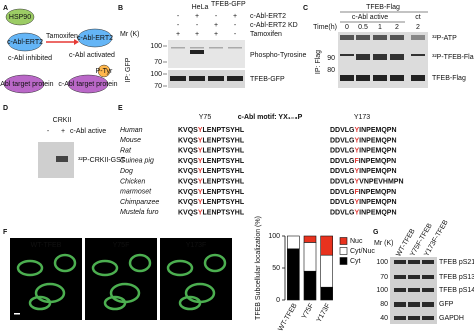 The image size is (474, 332). What do you see at coordinates (258, 268) in the screenshot?
I see `y-axis-label: TFEB Subcellular localization (%)` at bounding box center [258, 268].